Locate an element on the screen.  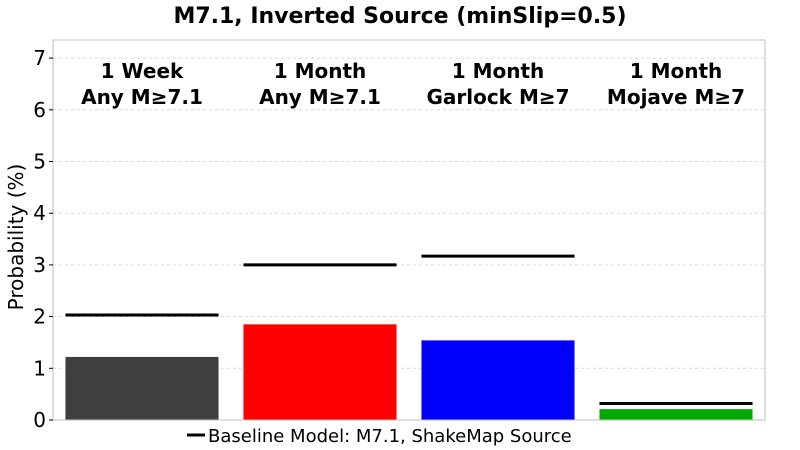
legend: Baseline Model: M7.1, ShakeMap Source is located at coordinates (379, 436).